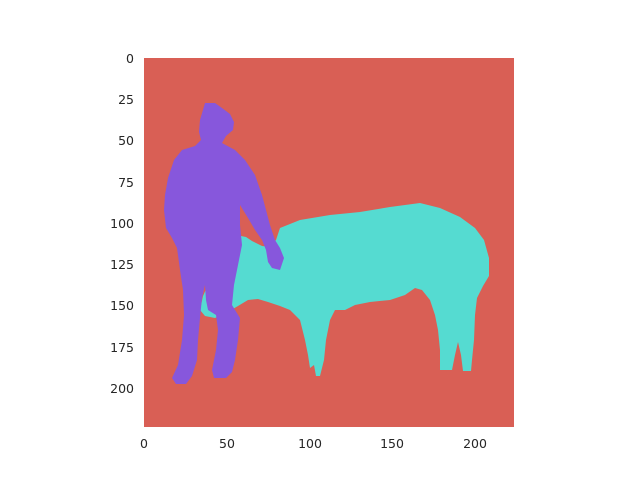 This screenshot has height=480, width=640. Describe the element at coordinates (126, 140) in the screenshot. I see `y-tick-label: 50` at that location.